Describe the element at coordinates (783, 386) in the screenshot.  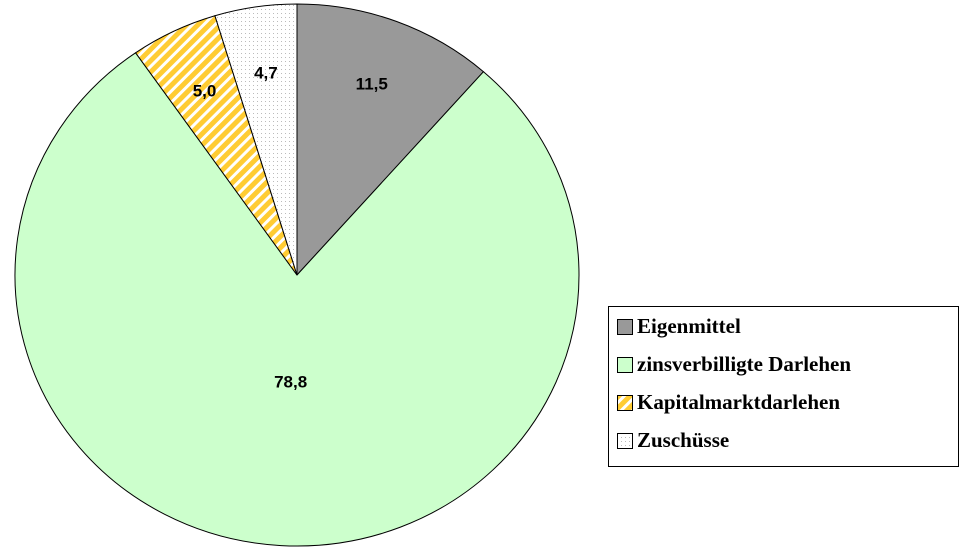
I see `legend-box` at that location.